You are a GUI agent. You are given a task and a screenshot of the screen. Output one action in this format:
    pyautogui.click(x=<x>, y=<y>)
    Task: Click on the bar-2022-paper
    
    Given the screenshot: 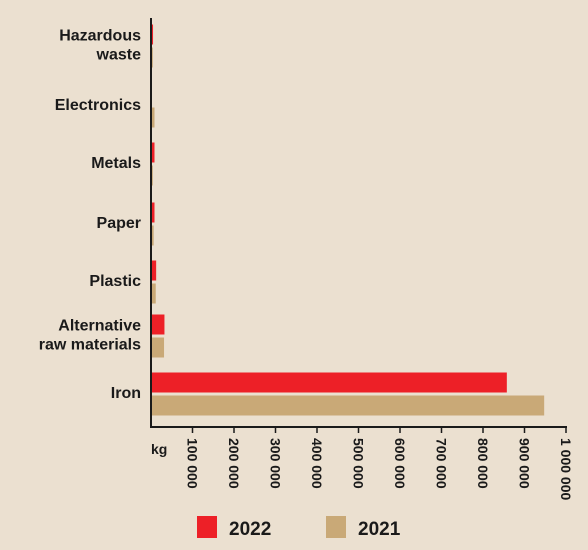 What is the action you would take?
    pyautogui.click(x=153, y=212)
    